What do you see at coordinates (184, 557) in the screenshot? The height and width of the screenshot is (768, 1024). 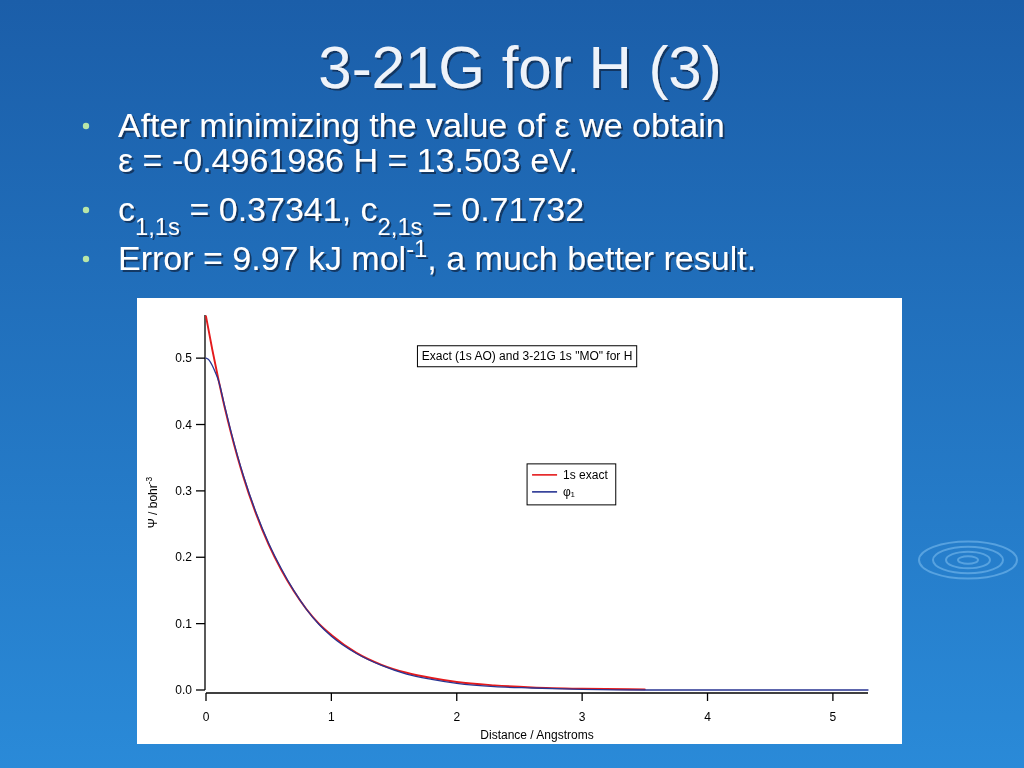 I see `y-tick-label: 0.2` at bounding box center [184, 557].